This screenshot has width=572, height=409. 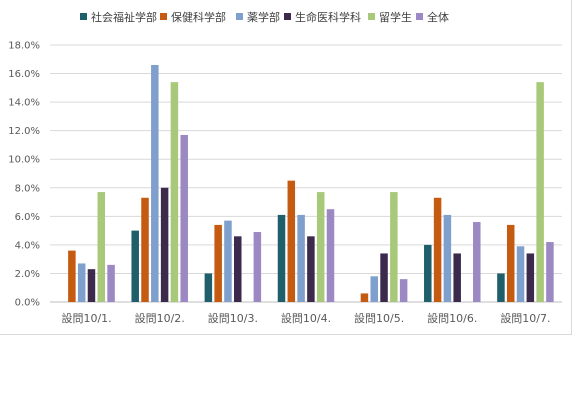 I want to click on legend: 社会福祉学部 保健科学部 薬学部 生命医科学科 留学生 全体, so click(x=264, y=17).